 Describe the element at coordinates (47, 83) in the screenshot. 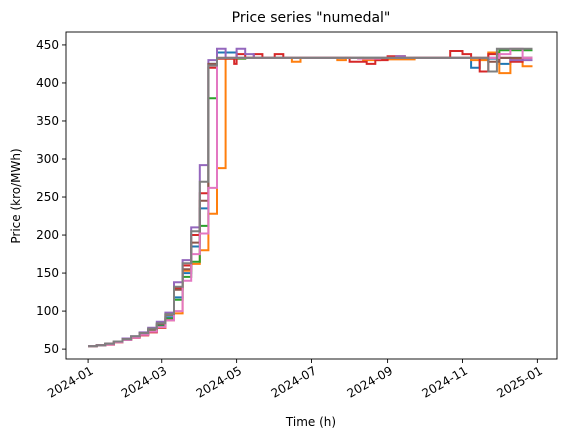

I see `y-tick-label: 400` at that location.